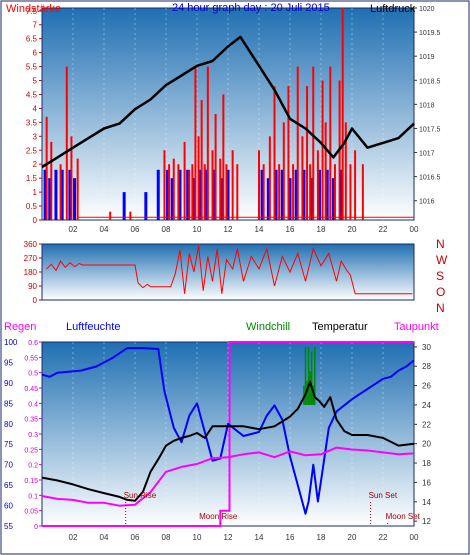 Image resolution: width=470 pixels, height=555 pixels. Describe the element at coordinates (8, 403) in the screenshot. I see `humidity-tick-label: 85` at that location.